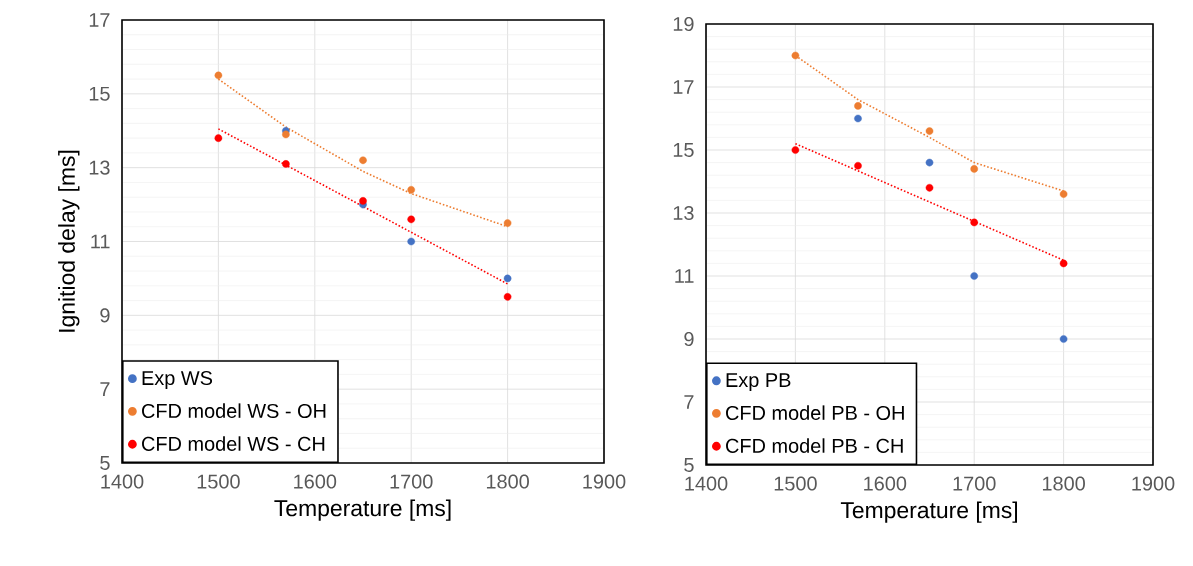 This screenshot has width=1193, height=566. I want to click on y-axis-title: Ignitiod delay [ms], so click(69, 241).